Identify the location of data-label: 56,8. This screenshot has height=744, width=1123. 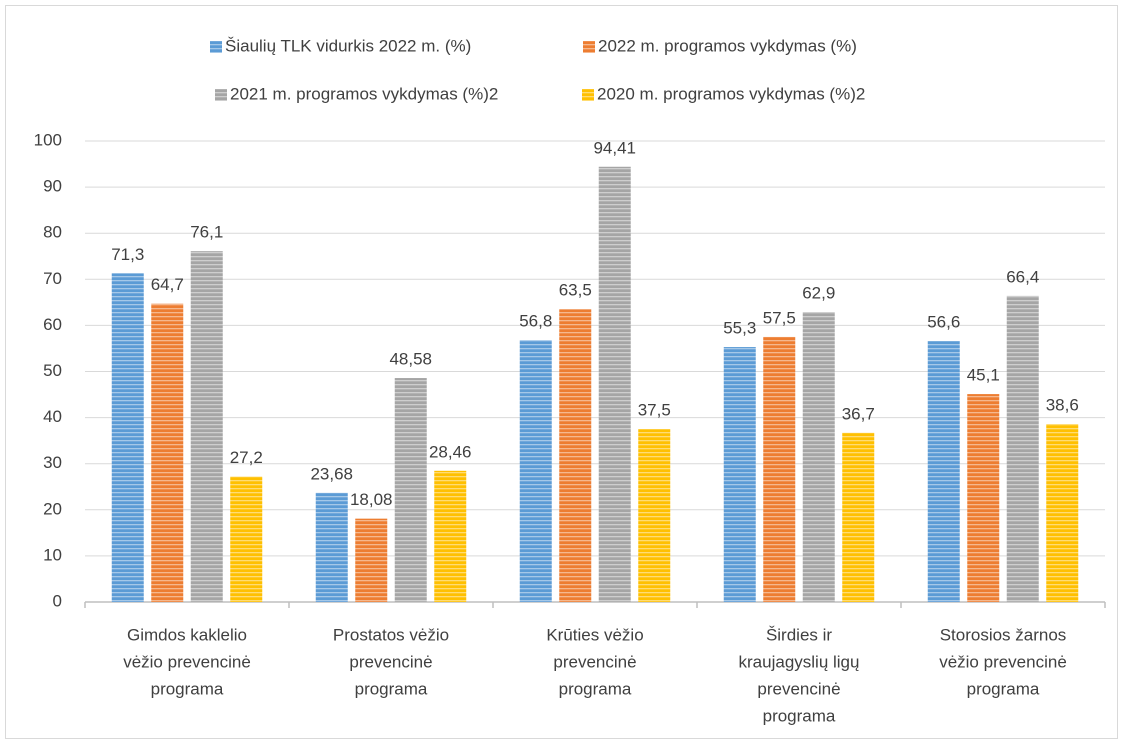
(535, 321).